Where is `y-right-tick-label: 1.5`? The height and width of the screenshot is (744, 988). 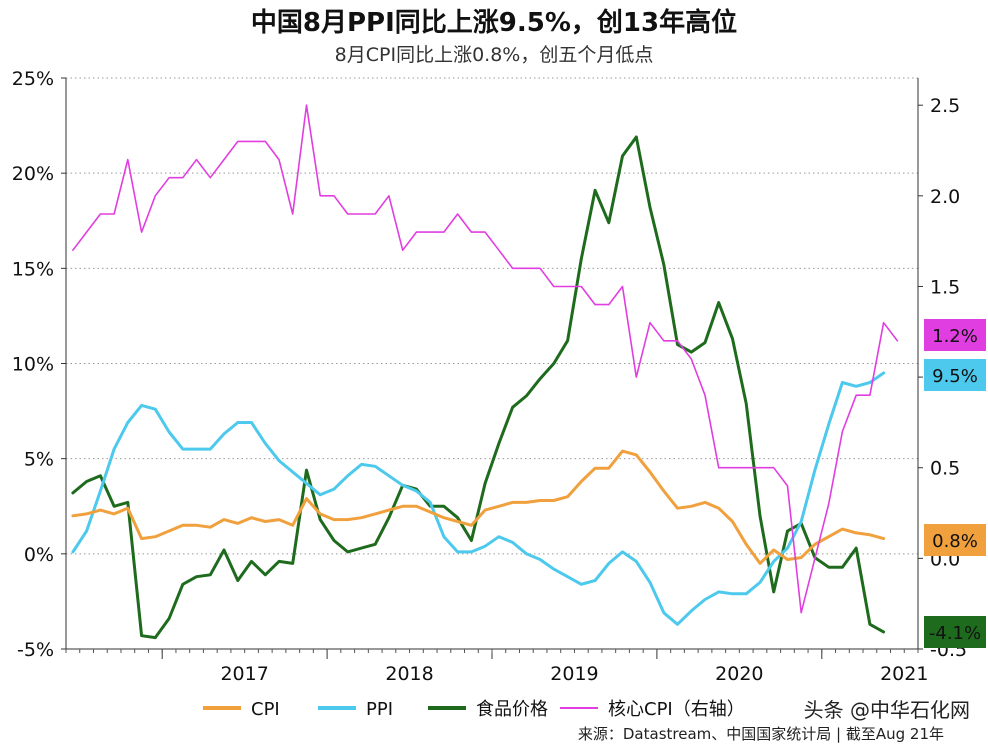 y-right-tick-label: 1.5 is located at coordinates (945, 287).